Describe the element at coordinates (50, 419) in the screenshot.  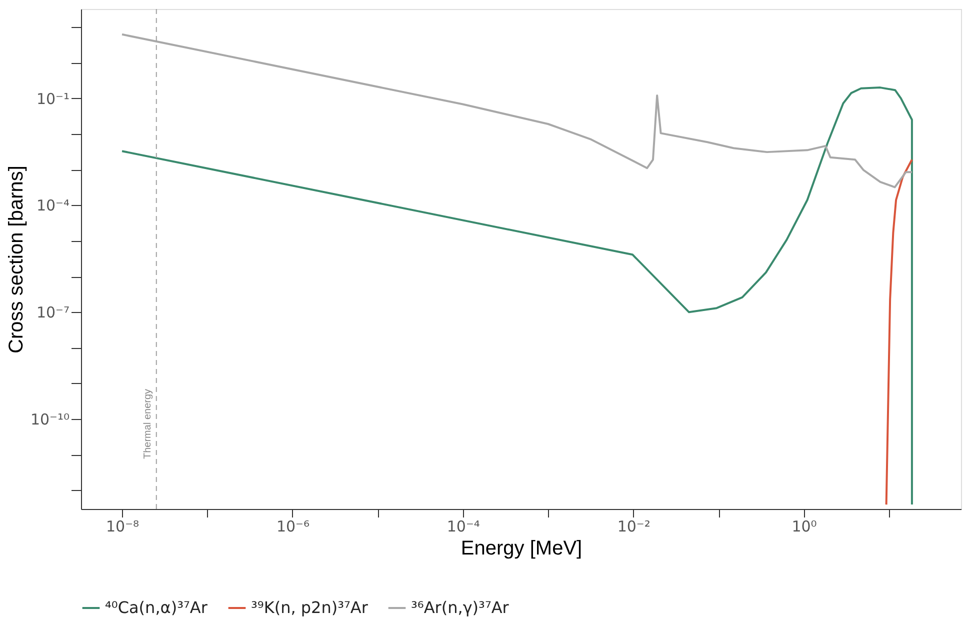
I see `y-tick-label: 10⁻¹⁰` at that location.